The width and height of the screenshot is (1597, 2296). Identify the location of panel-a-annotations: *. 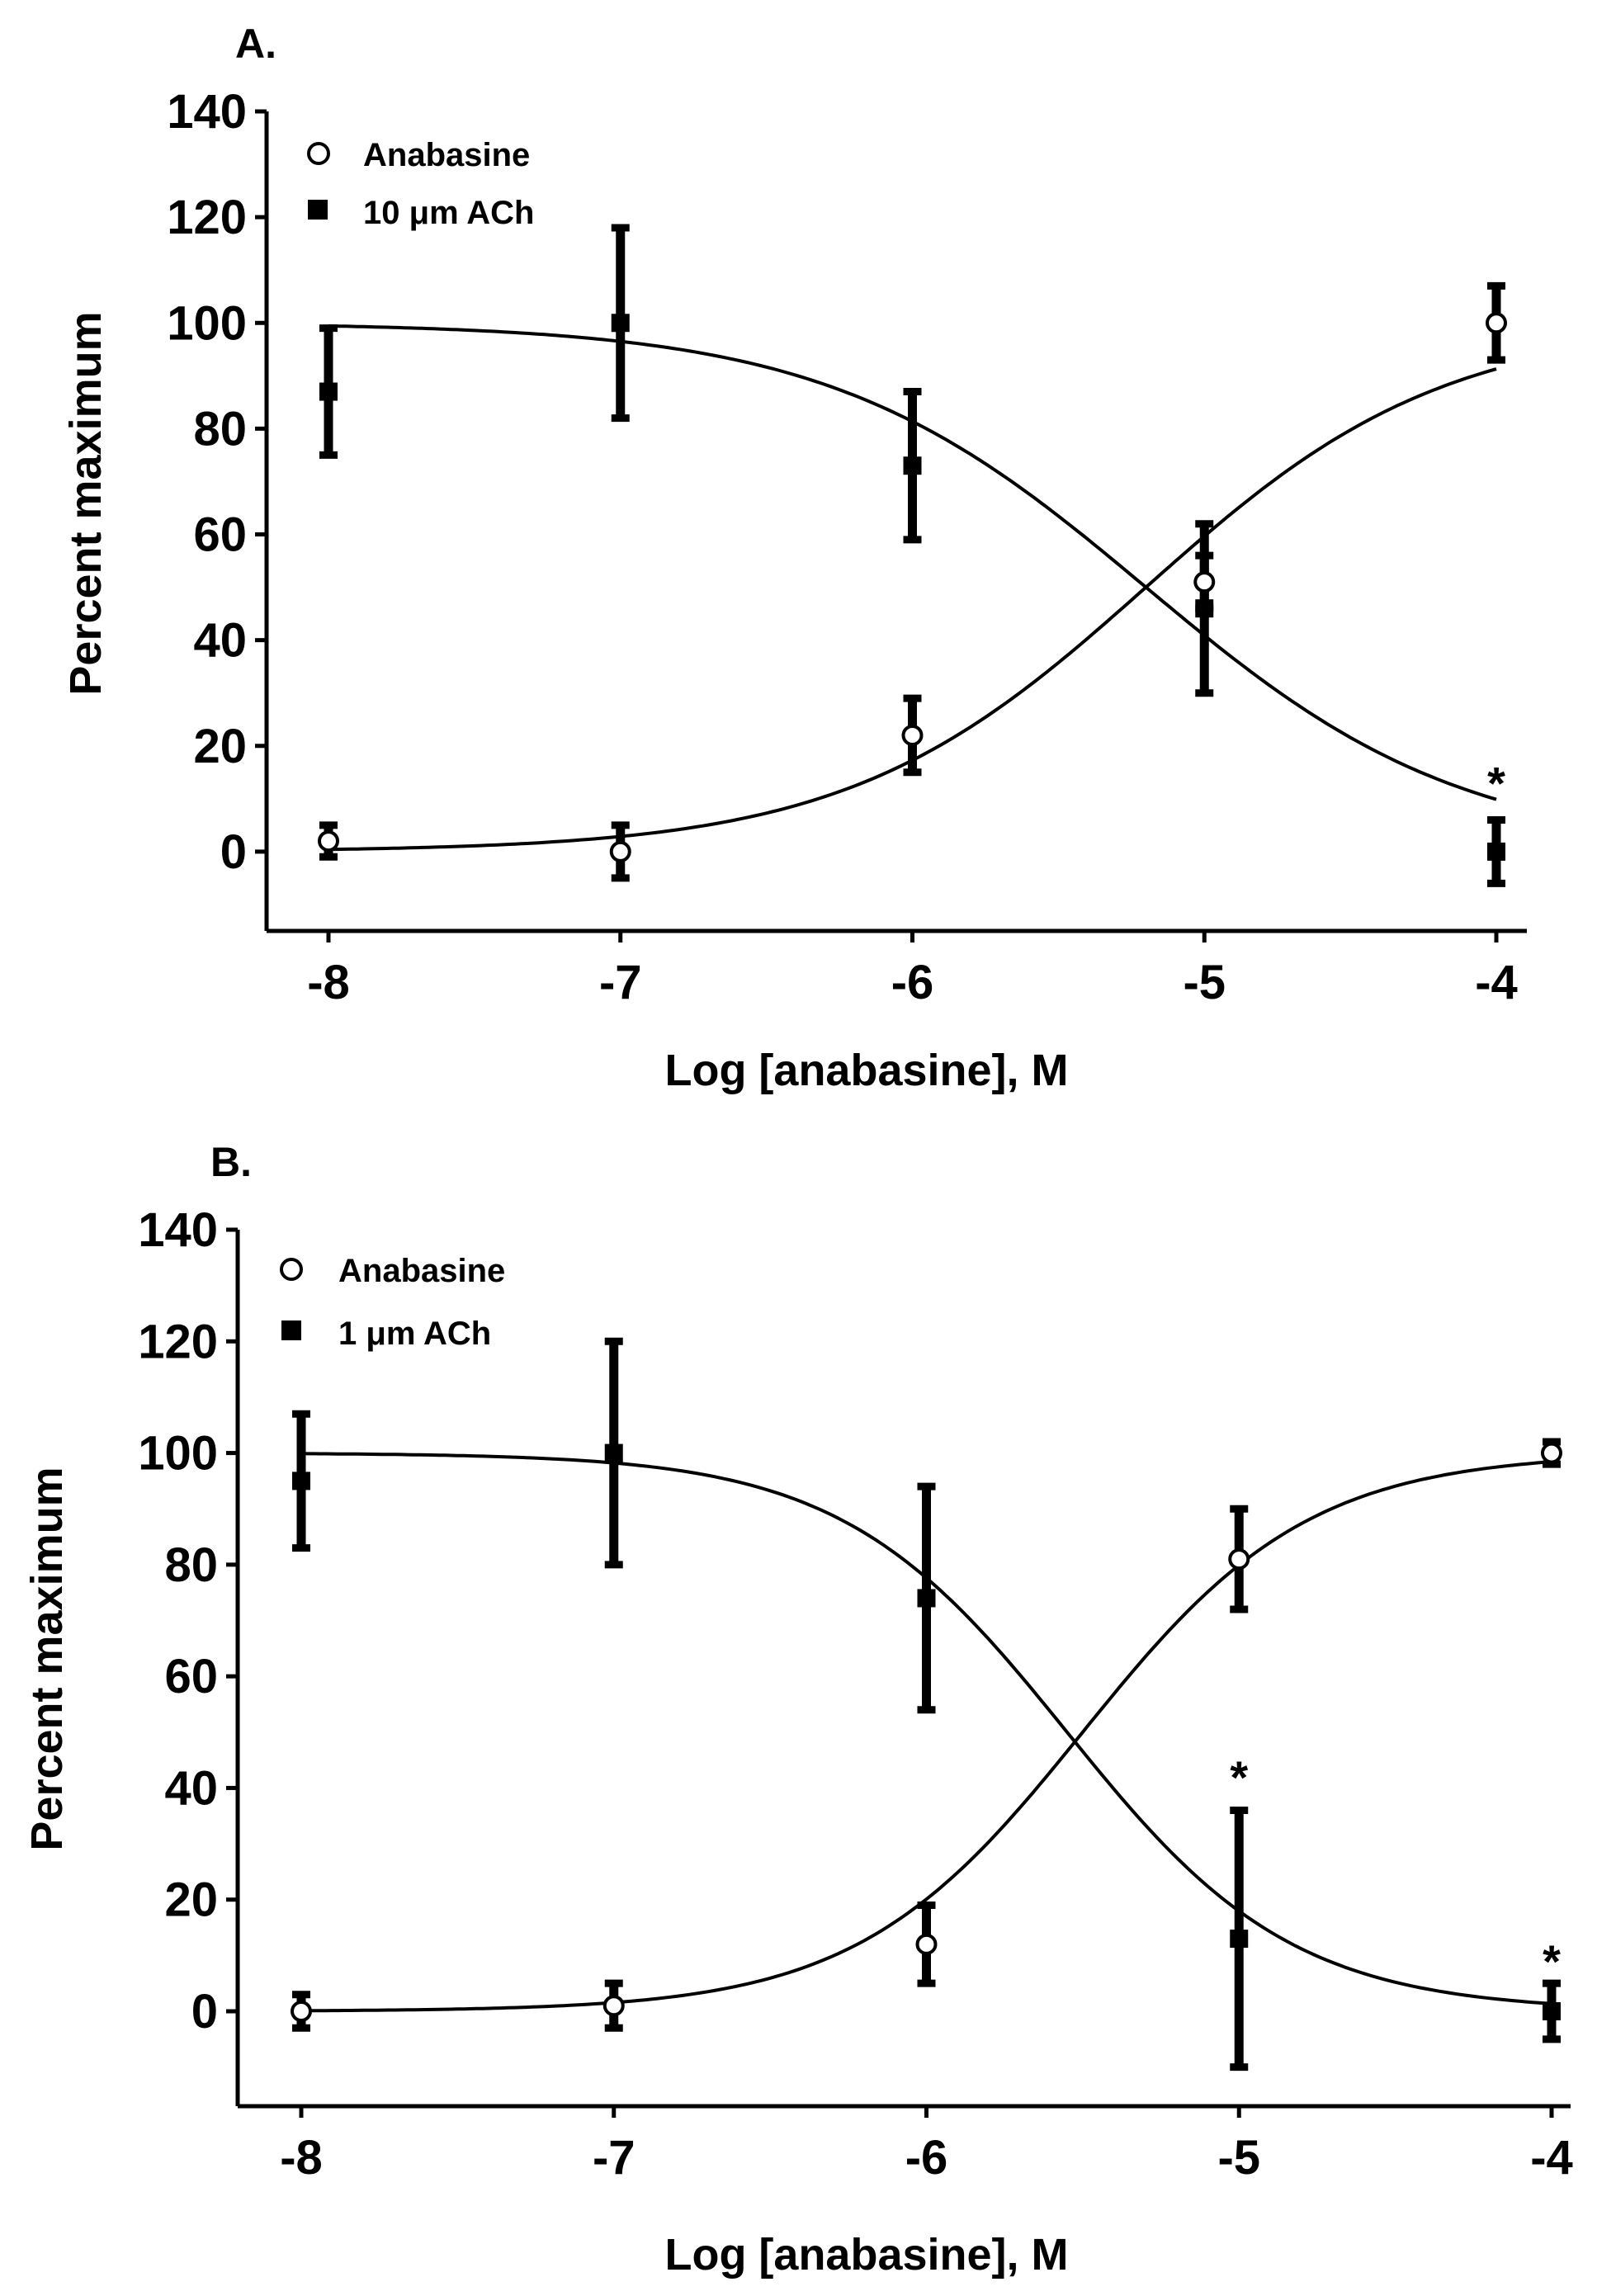
(1496, 784).